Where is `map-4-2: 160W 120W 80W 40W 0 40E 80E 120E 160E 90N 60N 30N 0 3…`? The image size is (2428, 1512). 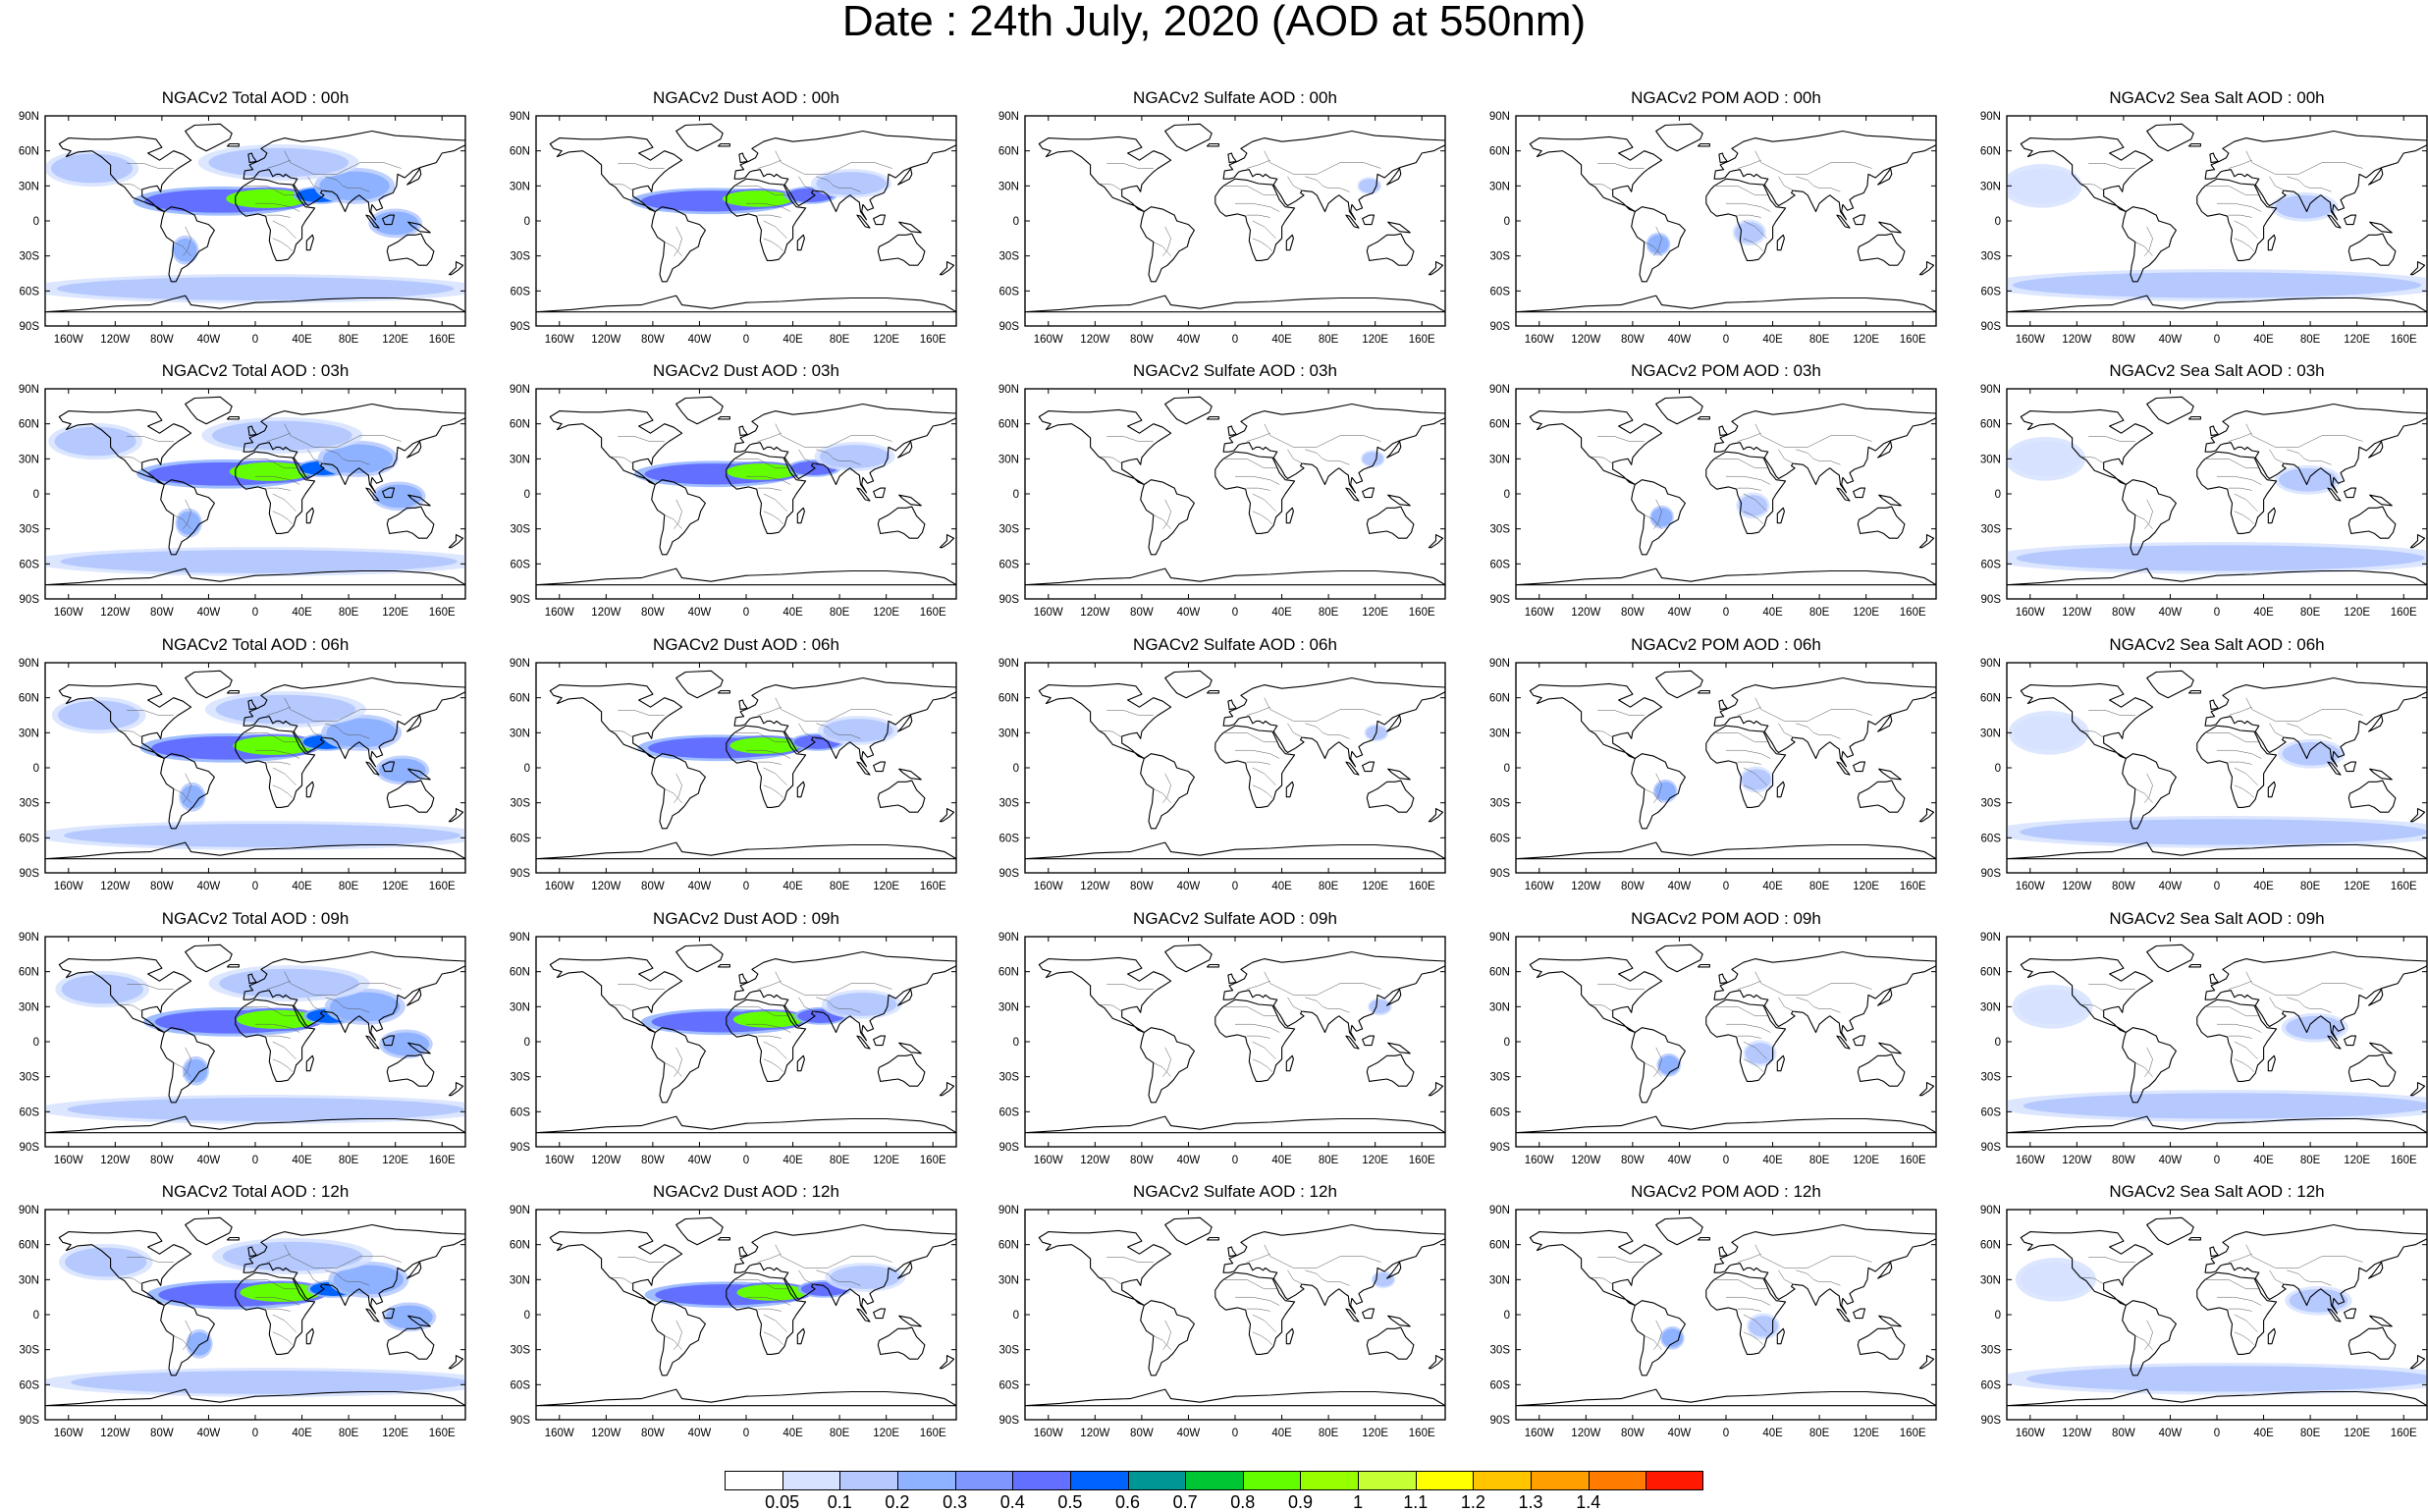
map-4-2: 160W 120W 80W 40W 0 40E 80E 120E 160E 90N 60N 30N 0 3… is located at coordinates (1222, 1322).